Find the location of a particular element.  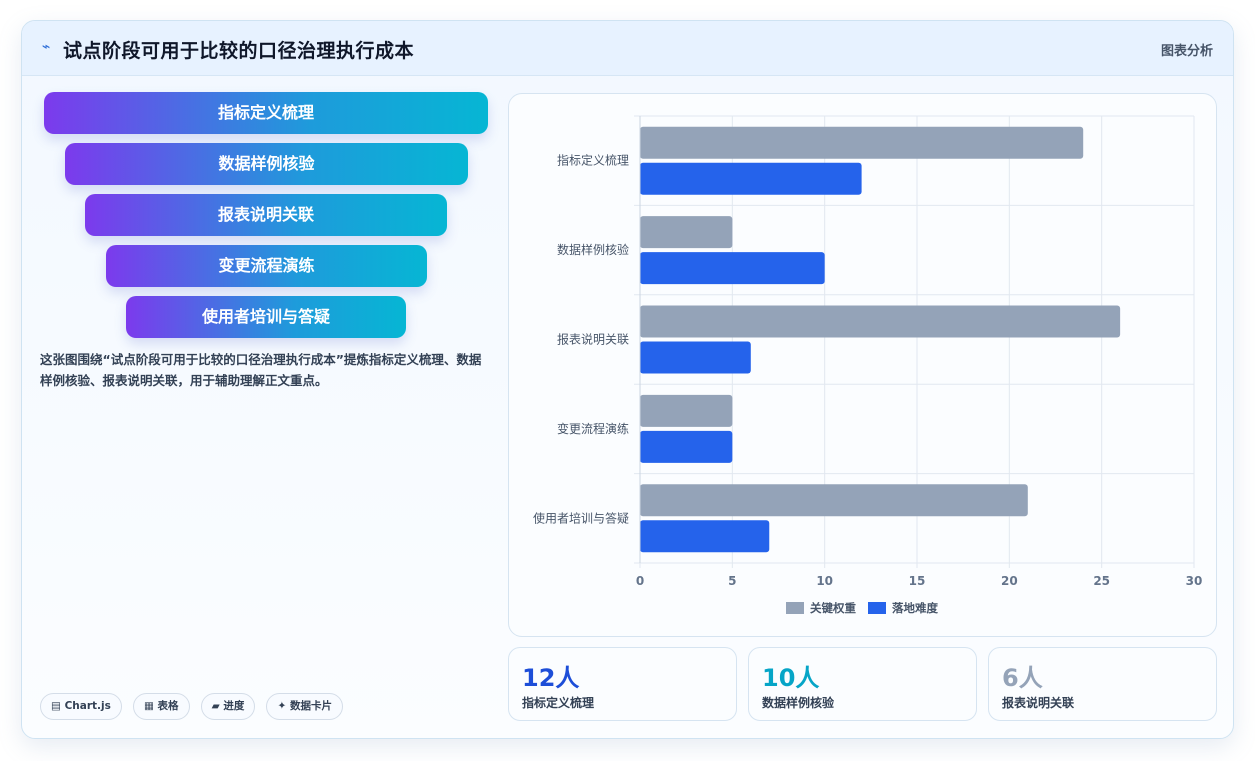

view-tags: ▤ Chart.js ▦ 表格 ▰ 进度 ✦ 数据卡片 is located at coordinates (194, 706).